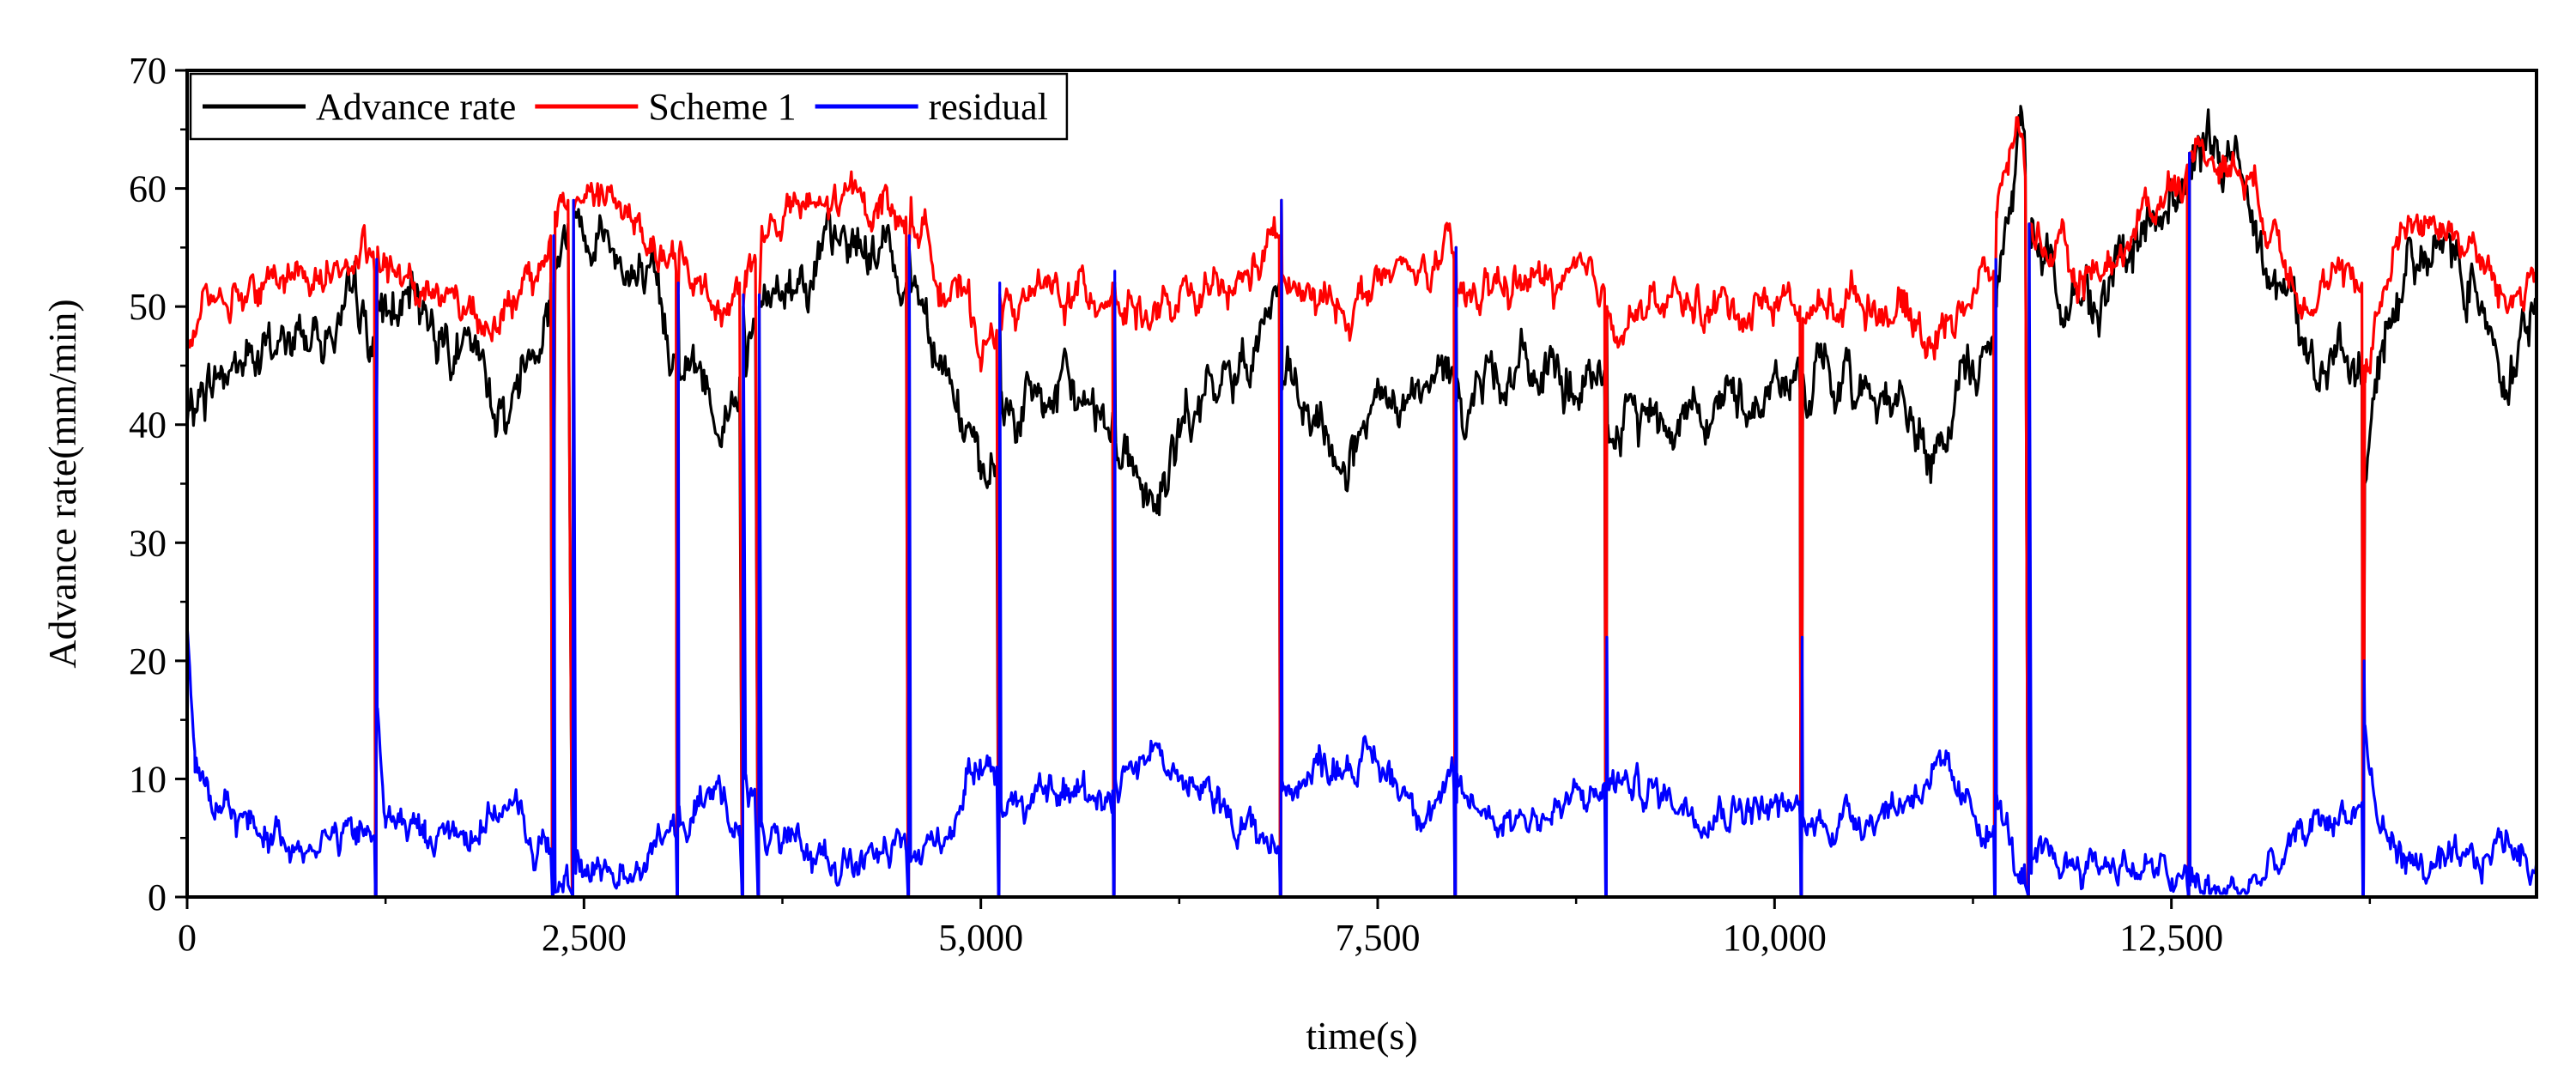 The image size is (2576, 1091). What do you see at coordinates (148, 425) in the screenshot?
I see `y-tick-label: 40` at bounding box center [148, 425].